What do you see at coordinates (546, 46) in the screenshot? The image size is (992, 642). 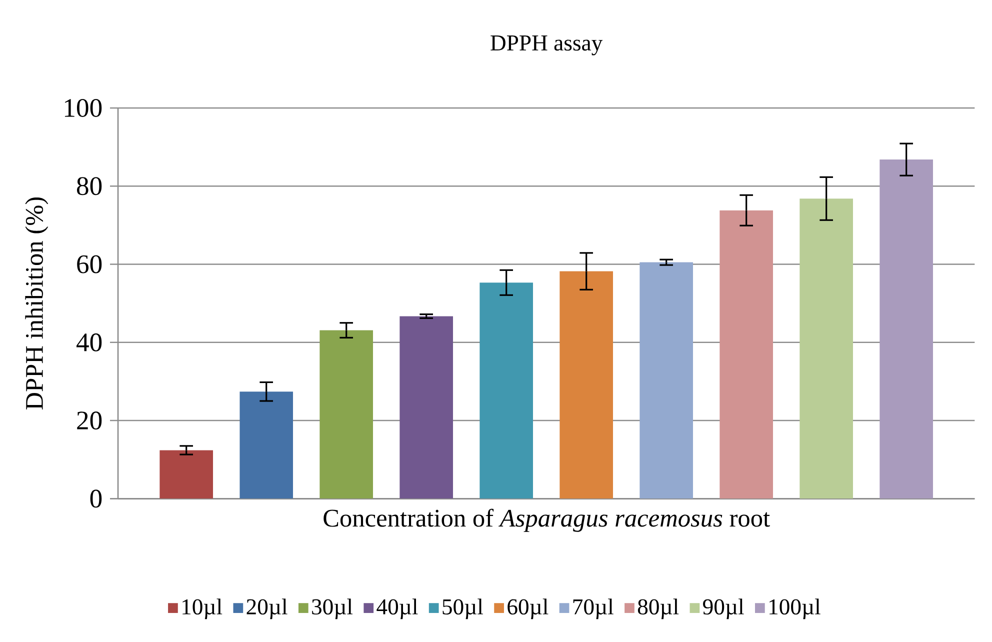 I see `chart-title: DPPH assay` at bounding box center [546, 46].